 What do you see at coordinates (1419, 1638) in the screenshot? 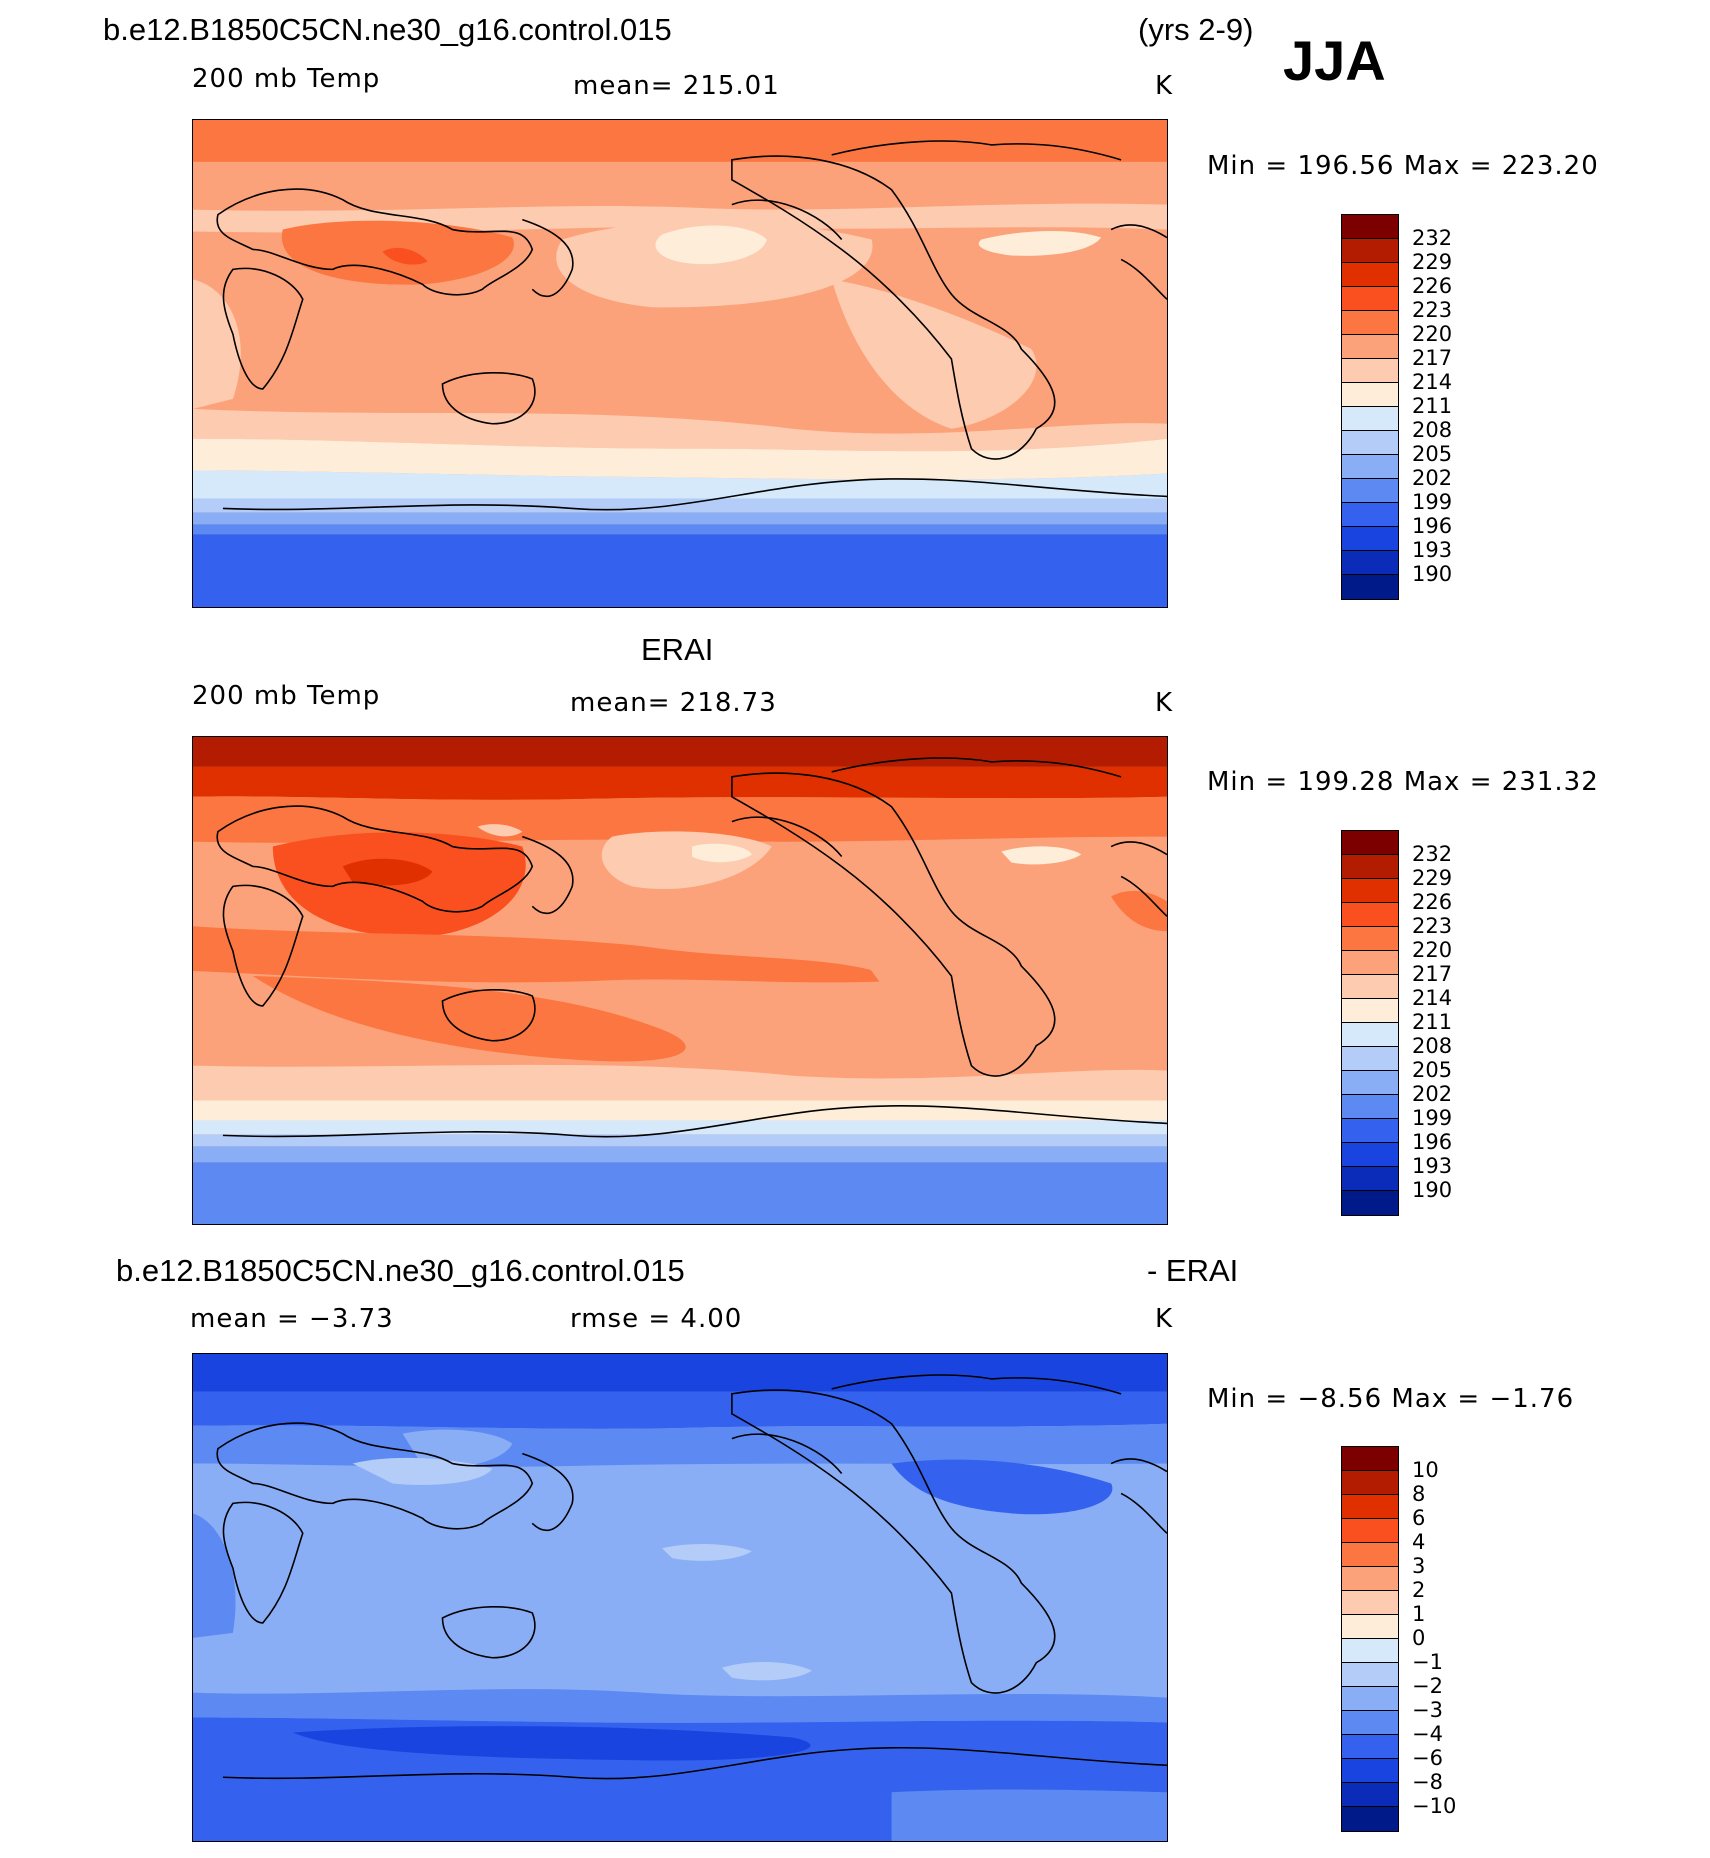
I see `colorbar-tick: 0` at bounding box center [1419, 1638].